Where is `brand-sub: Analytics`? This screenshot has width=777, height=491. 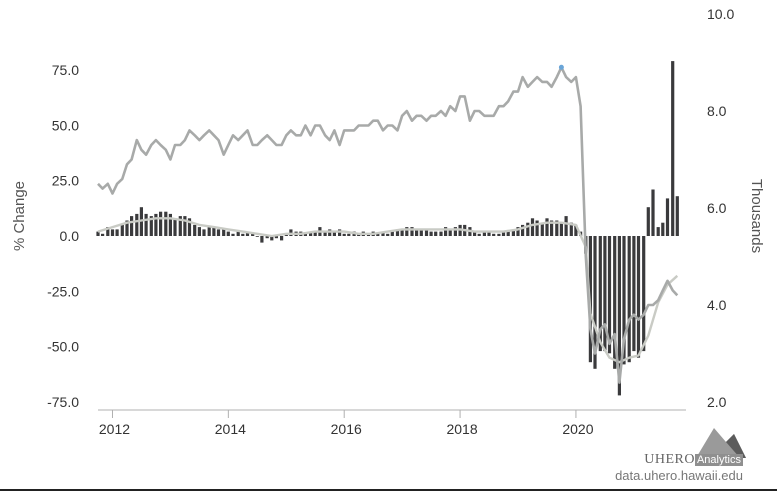
brand-sub: Analytics is located at coordinates (718, 460).